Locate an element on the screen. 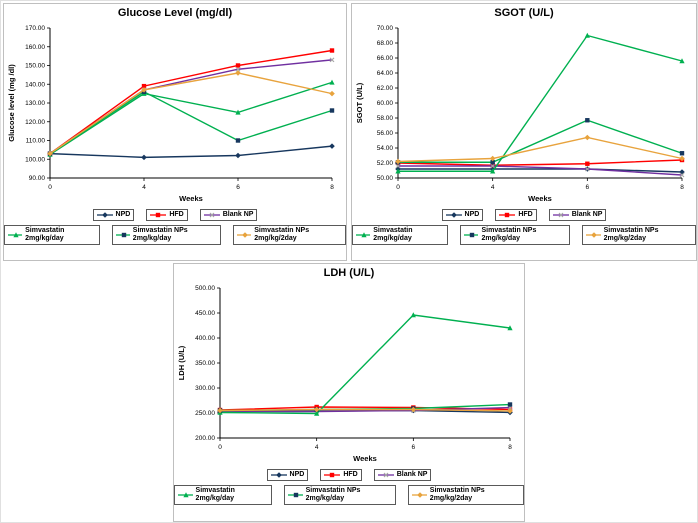 This screenshot has width=698, height=523. series-line-hfd is located at coordinates (191, 102).